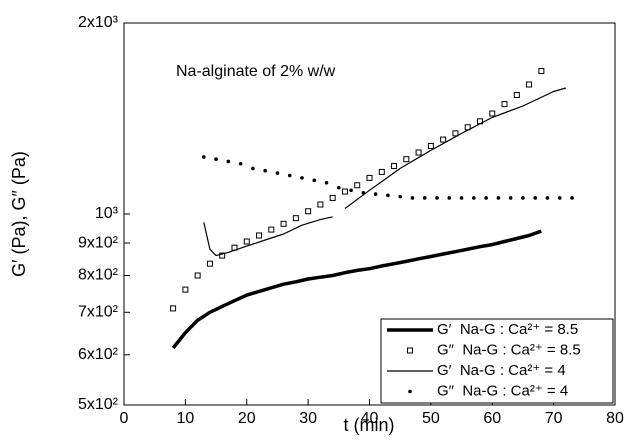  I want to click on y-tick-label: 8x10², so click(98, 275).